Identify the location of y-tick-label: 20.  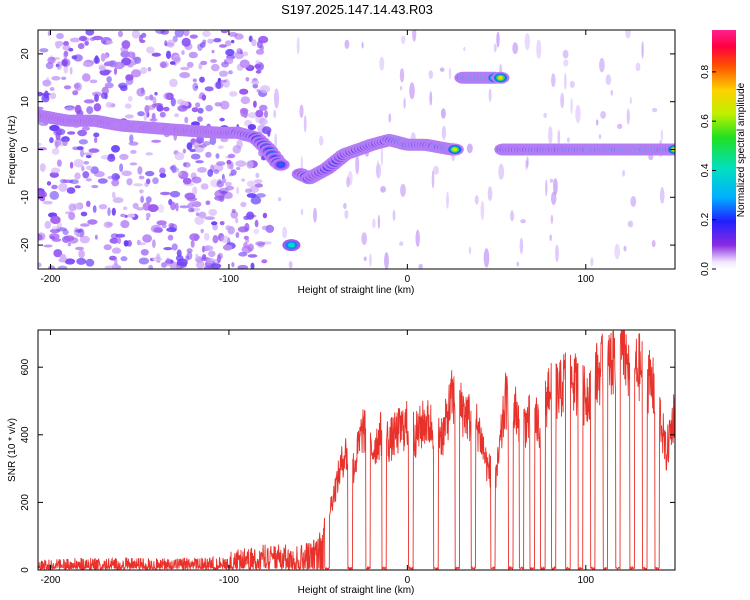
(25, 54).